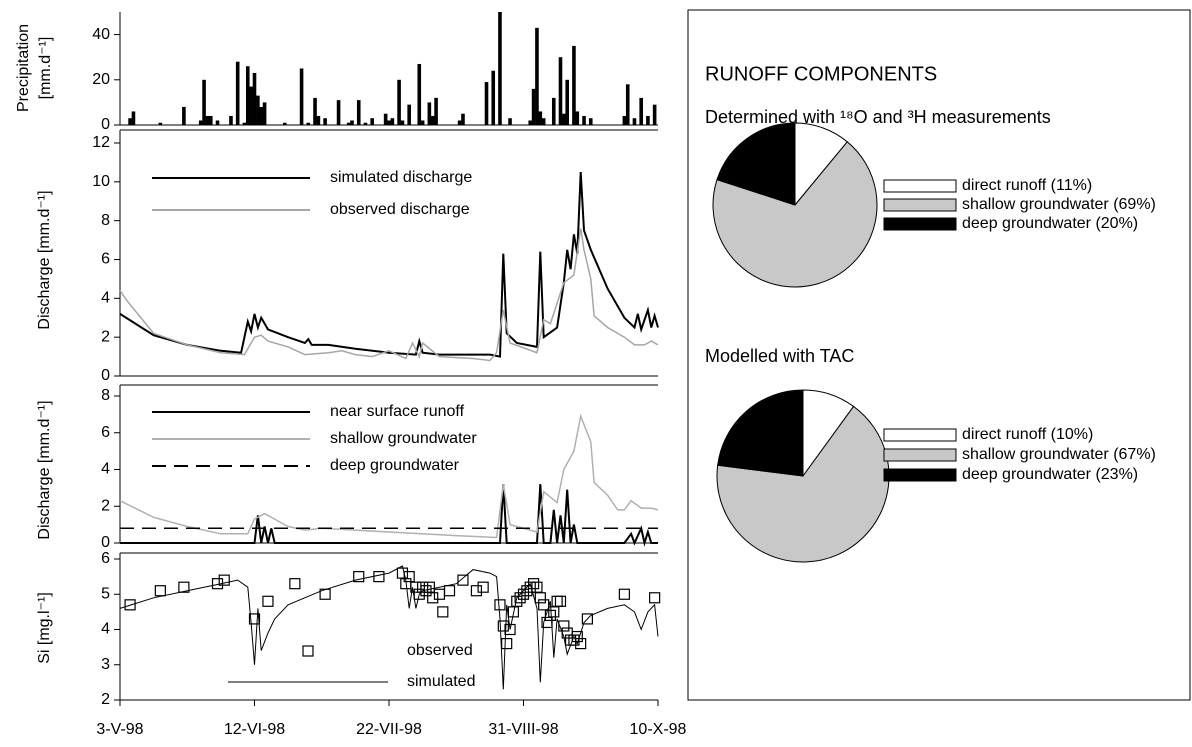  I want to click on legend-label: deep groundwater (23%), so click(1050, 474).